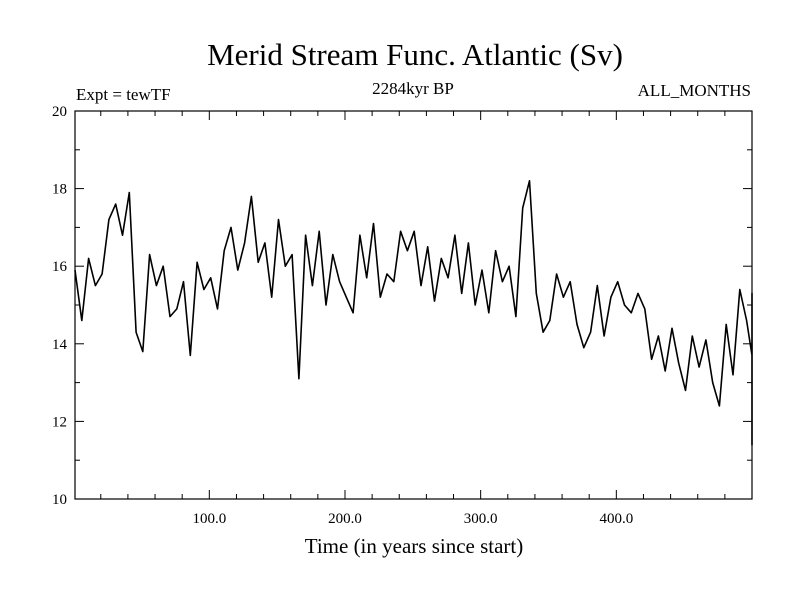  What do you see at coordinates (59, 422) in the screenshot?
I see `y-tick-label: 12` at bounding box center [59, 422].